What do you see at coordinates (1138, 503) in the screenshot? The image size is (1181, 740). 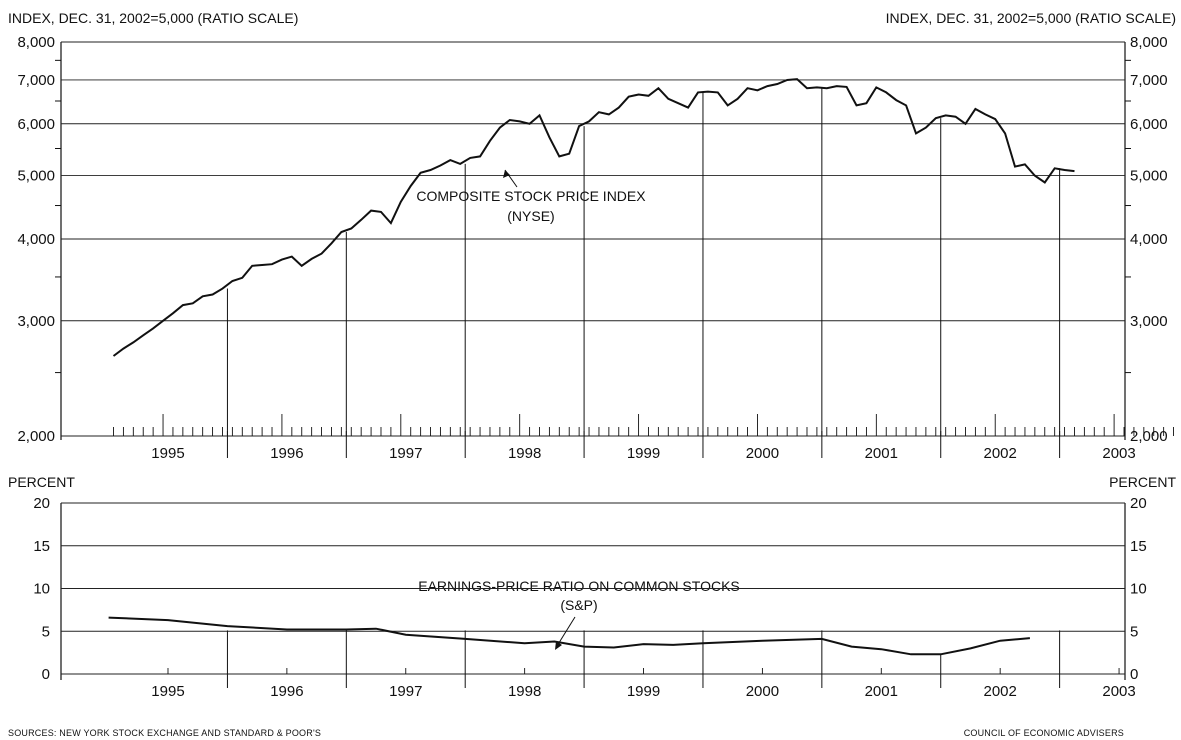 I see `bottom-right-tick-label: 20` at bounding box center [1138, 503].